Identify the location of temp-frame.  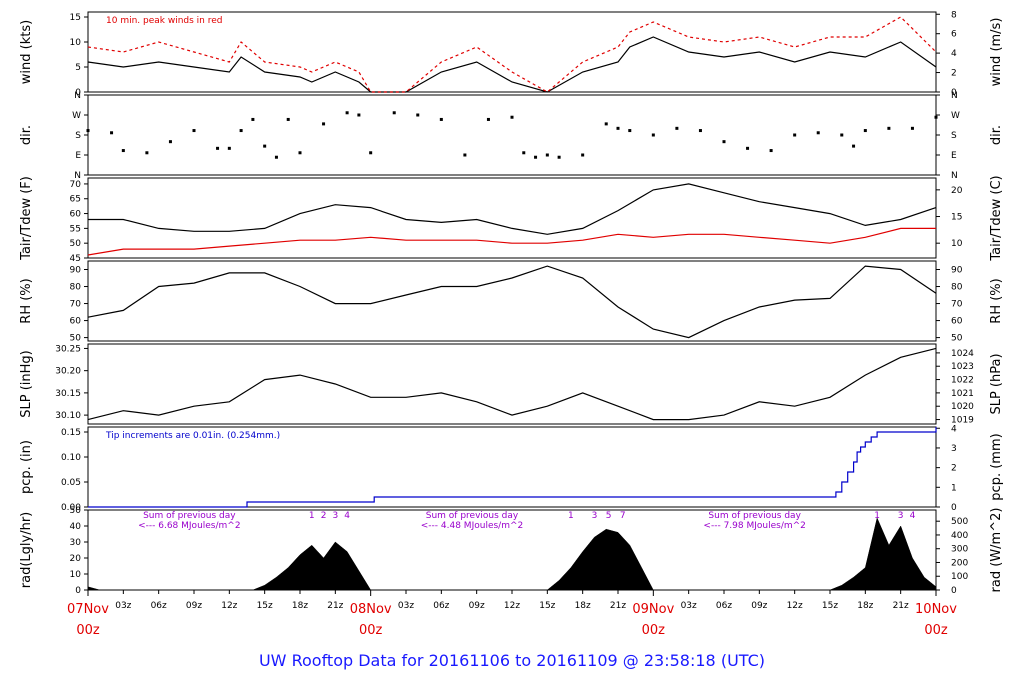
(512, 218).